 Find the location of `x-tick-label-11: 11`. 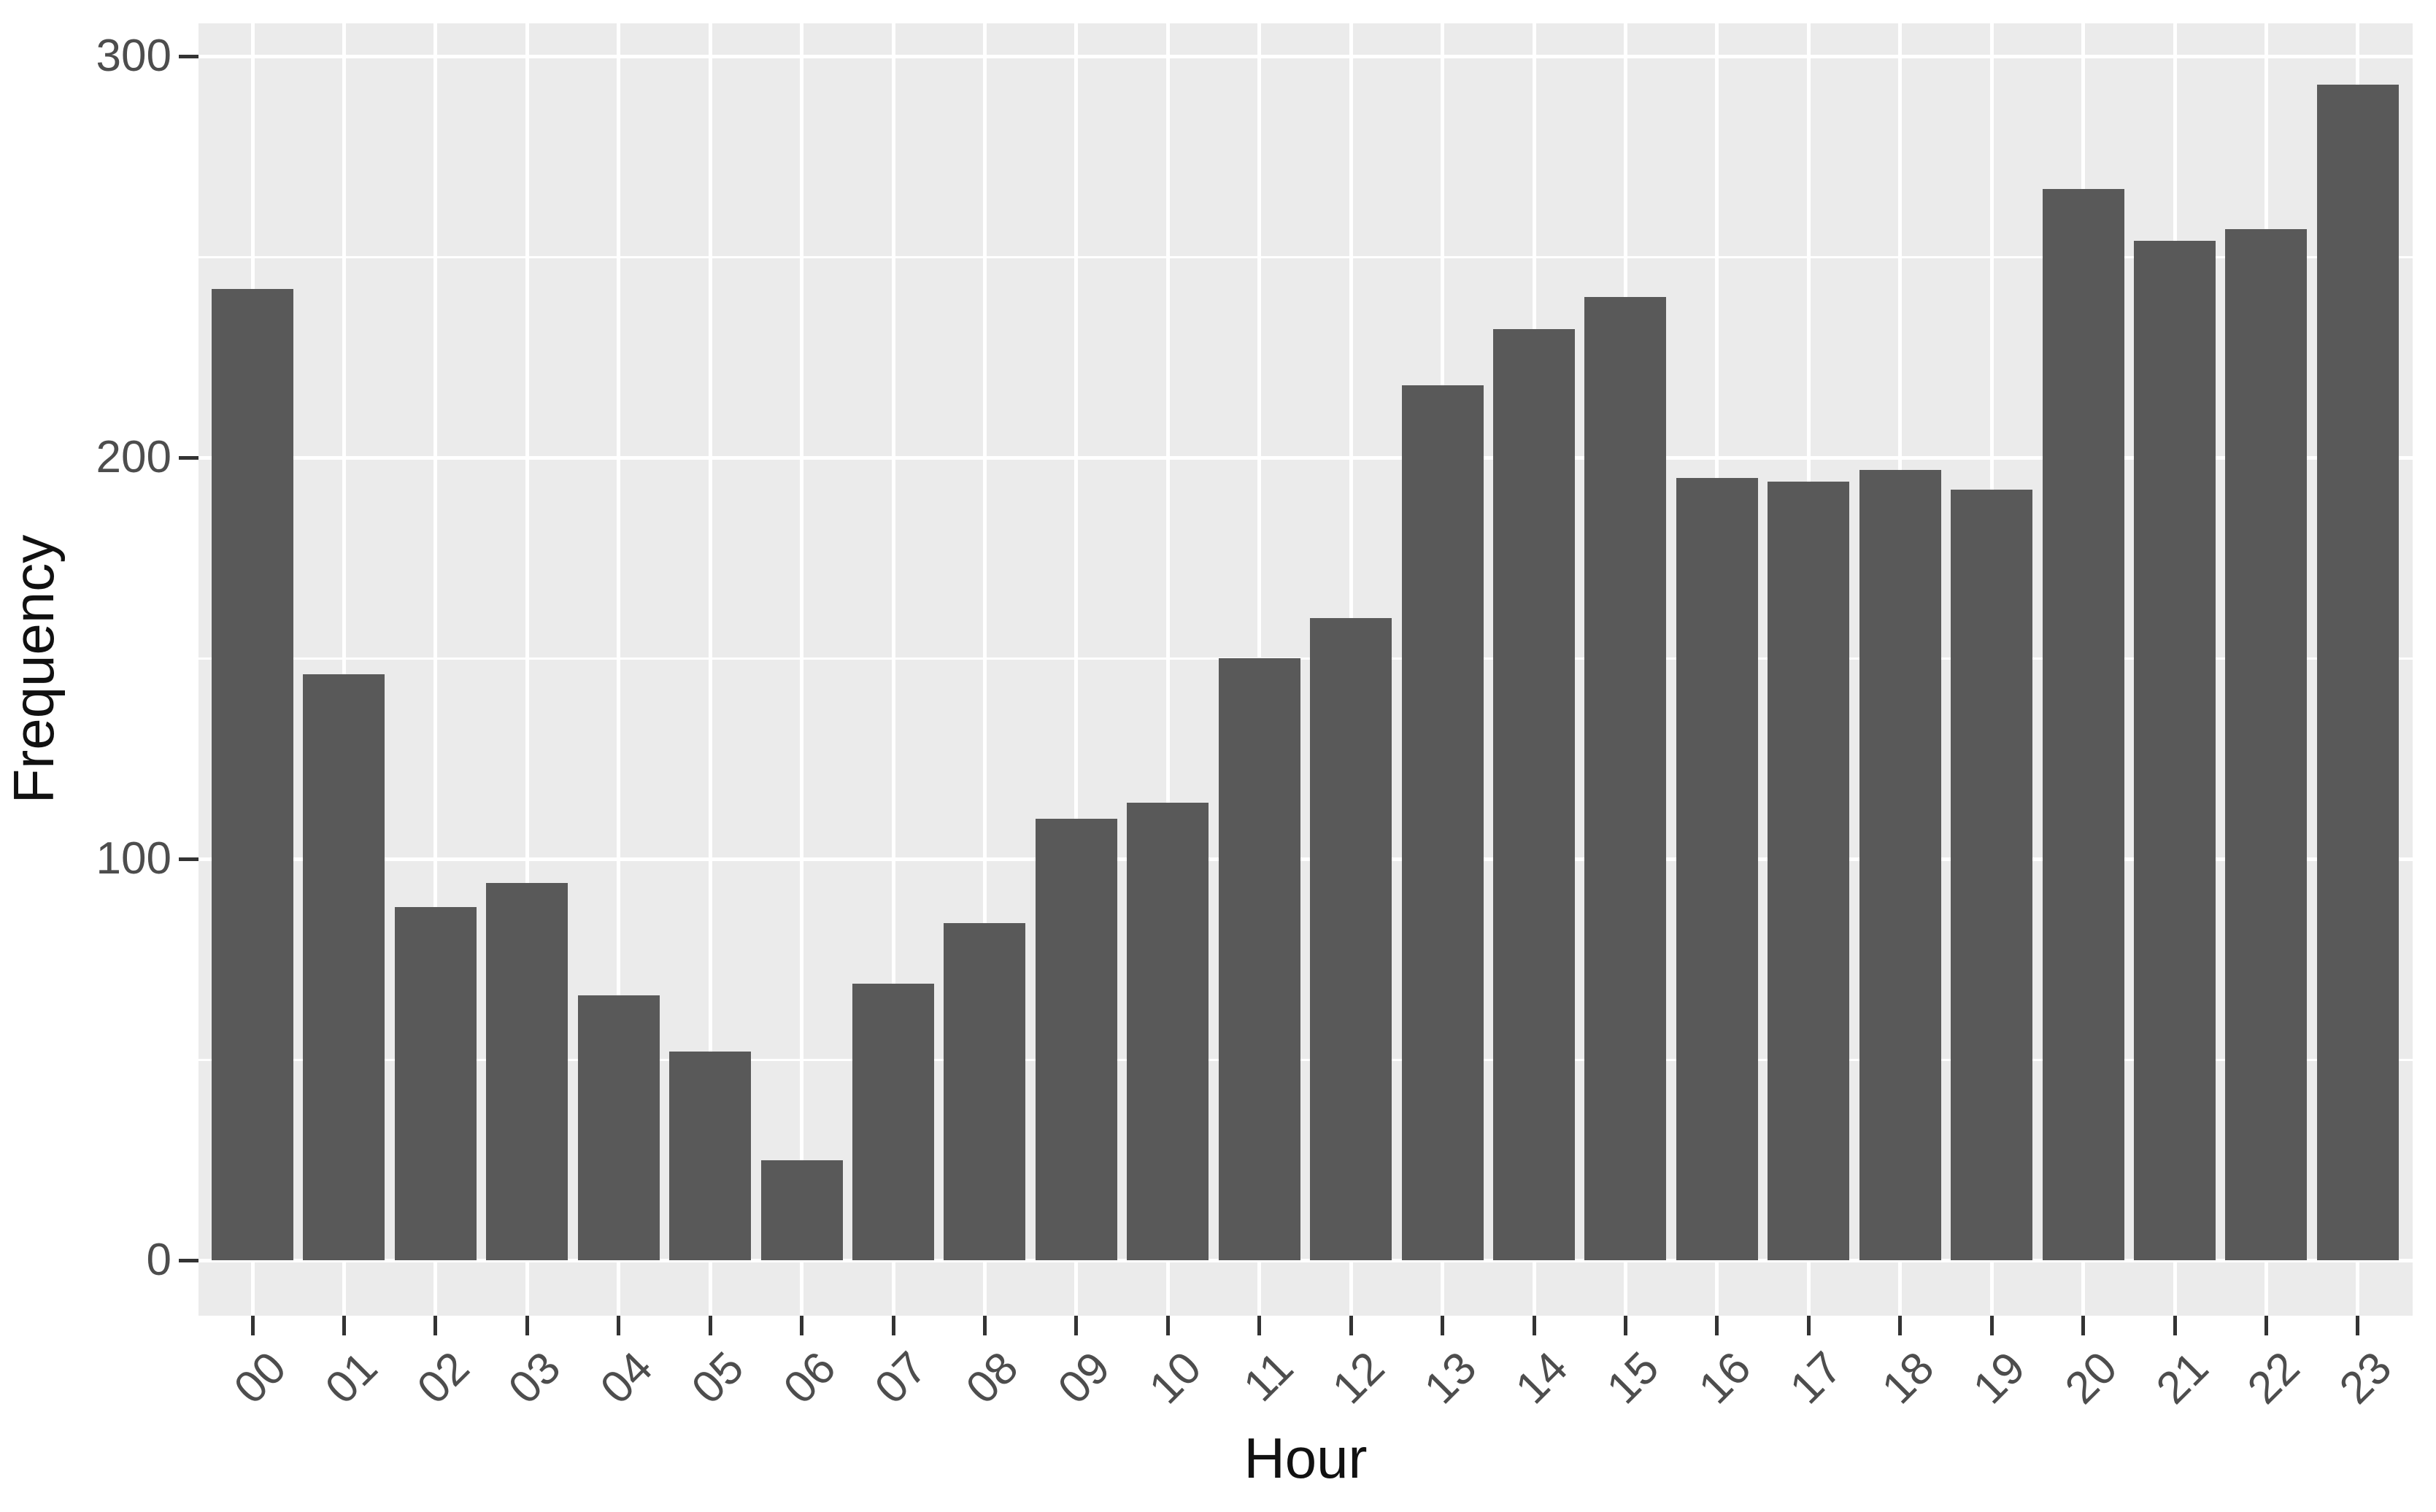

x-tick-label-11: 11 is located at coordinates (1268, 1376).